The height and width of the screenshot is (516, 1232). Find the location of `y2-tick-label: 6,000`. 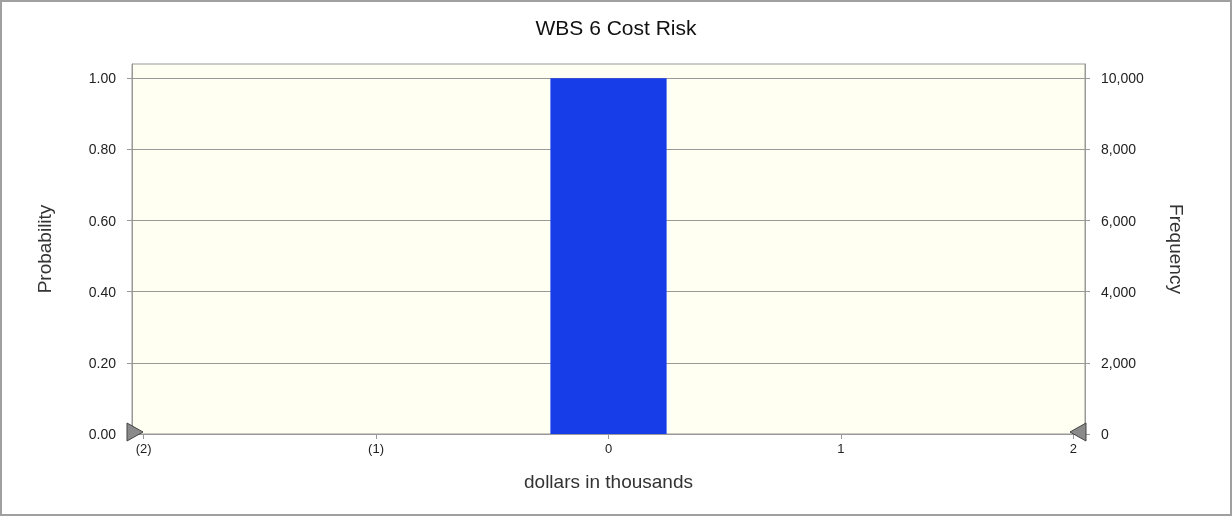

y2-tick-label: 6,000 is located at coordinates (1119, 220).